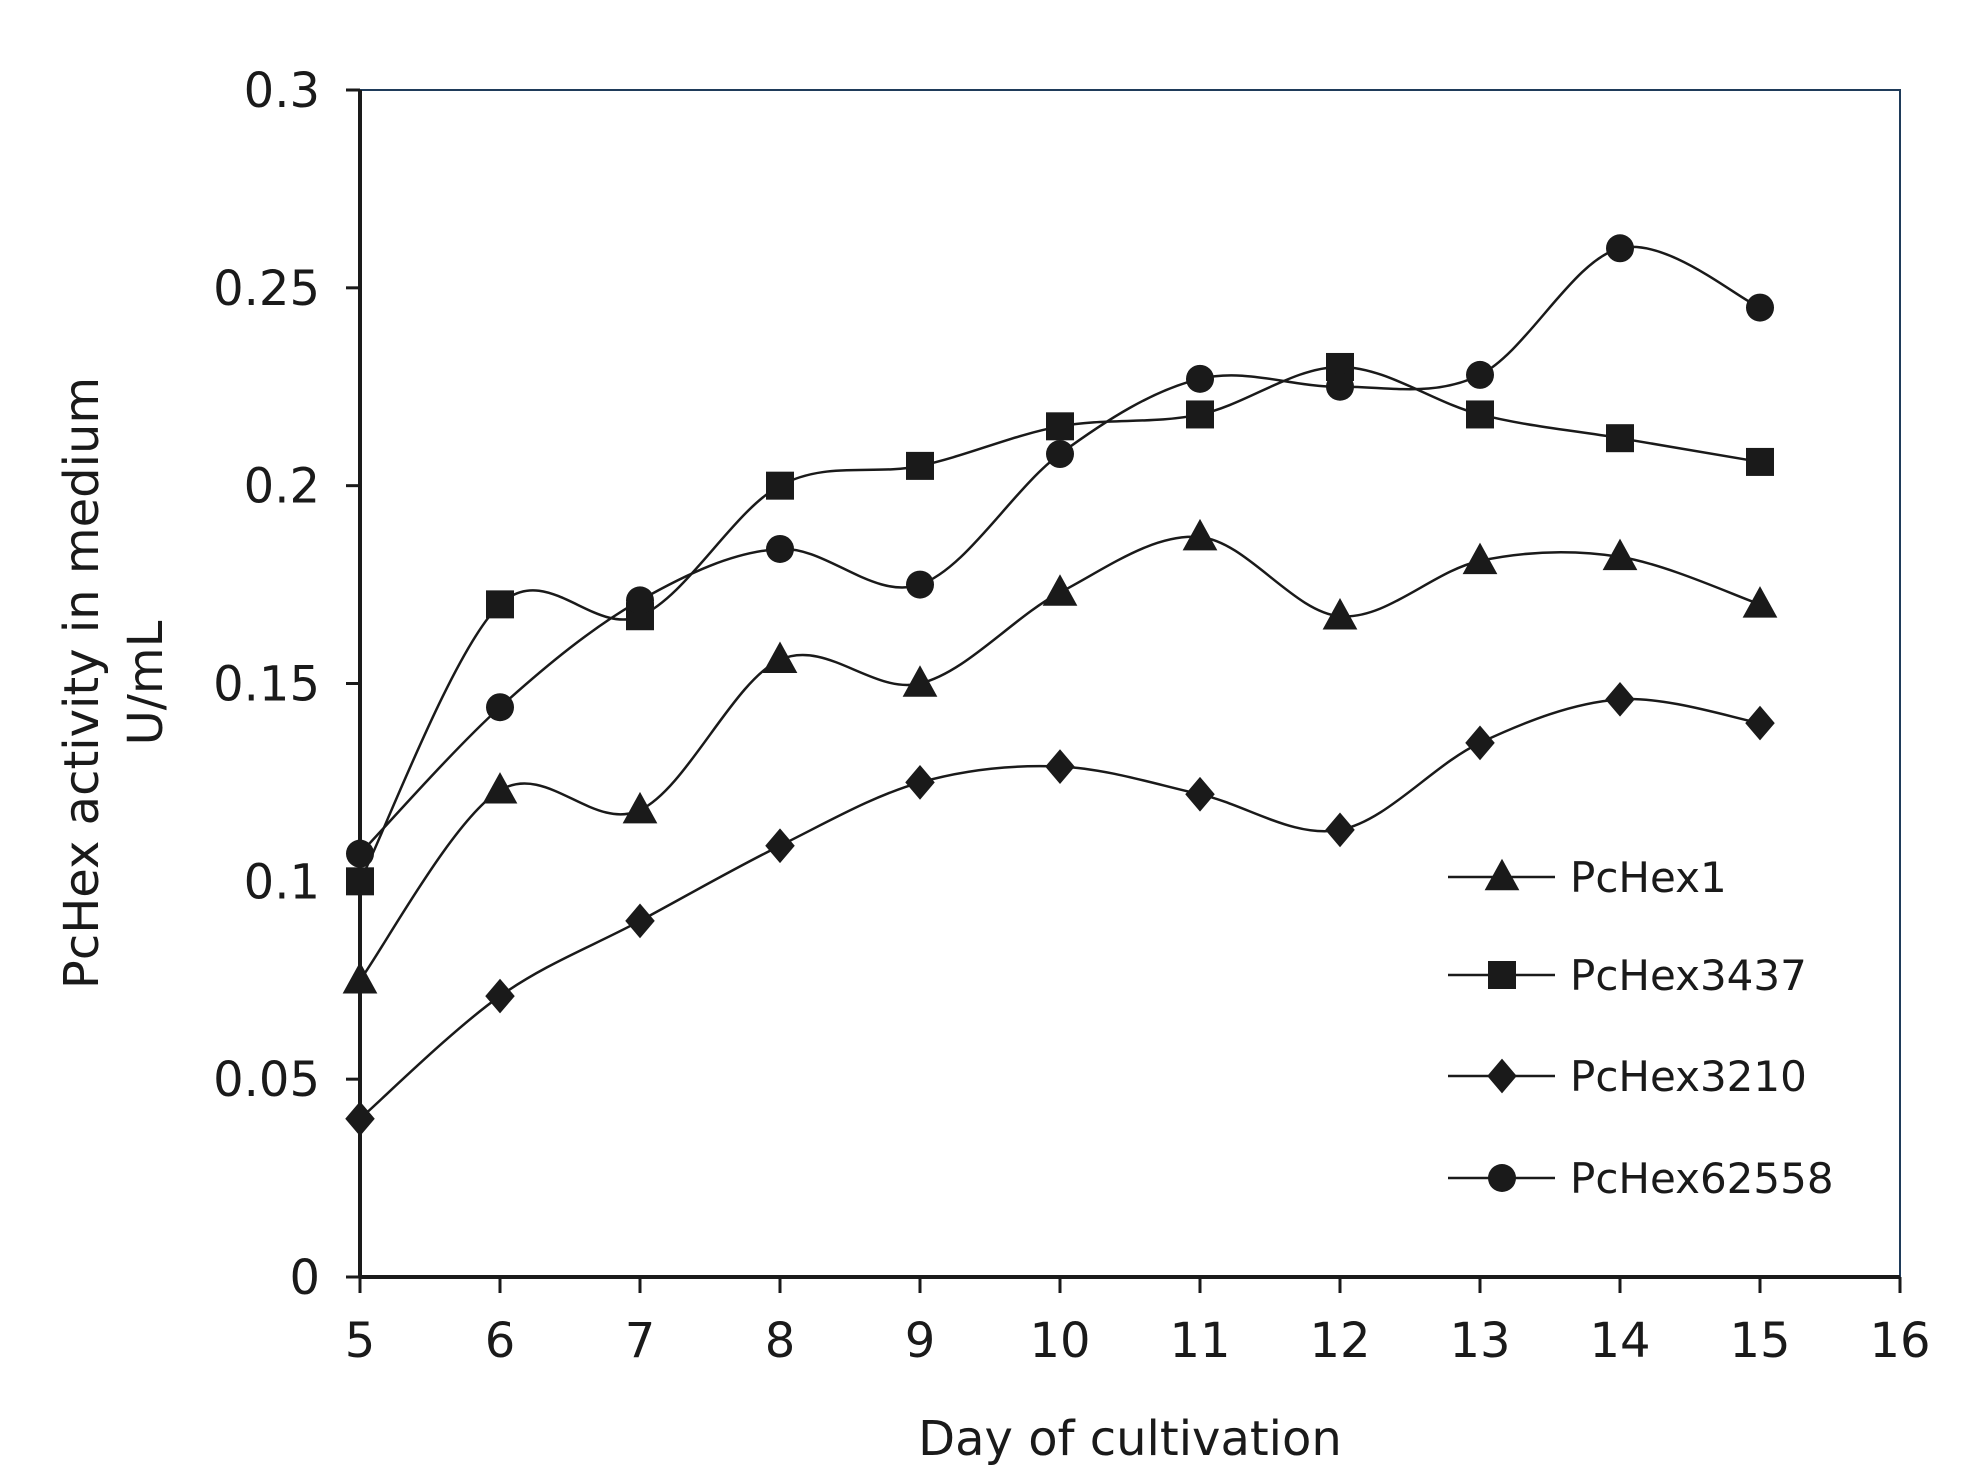 The image size is (1971, 1478). What do you see at coordinates (500, 1341) in the screenshot?
I see `x-tick-label: 6` at bounding box center [500, 1341].